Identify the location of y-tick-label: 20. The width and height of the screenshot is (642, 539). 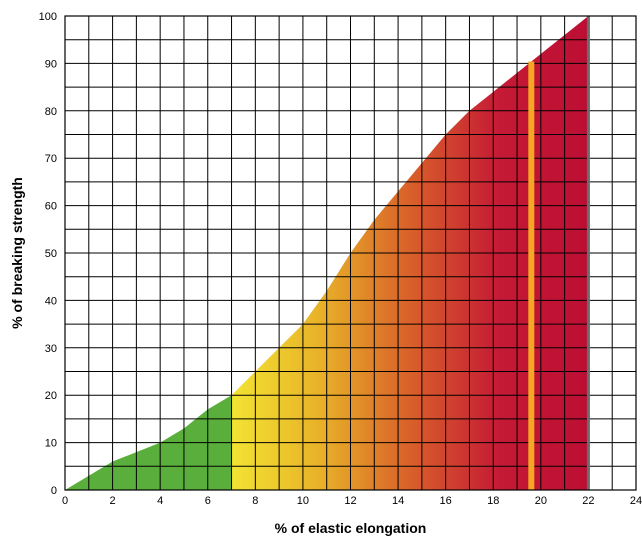
(51, 396).